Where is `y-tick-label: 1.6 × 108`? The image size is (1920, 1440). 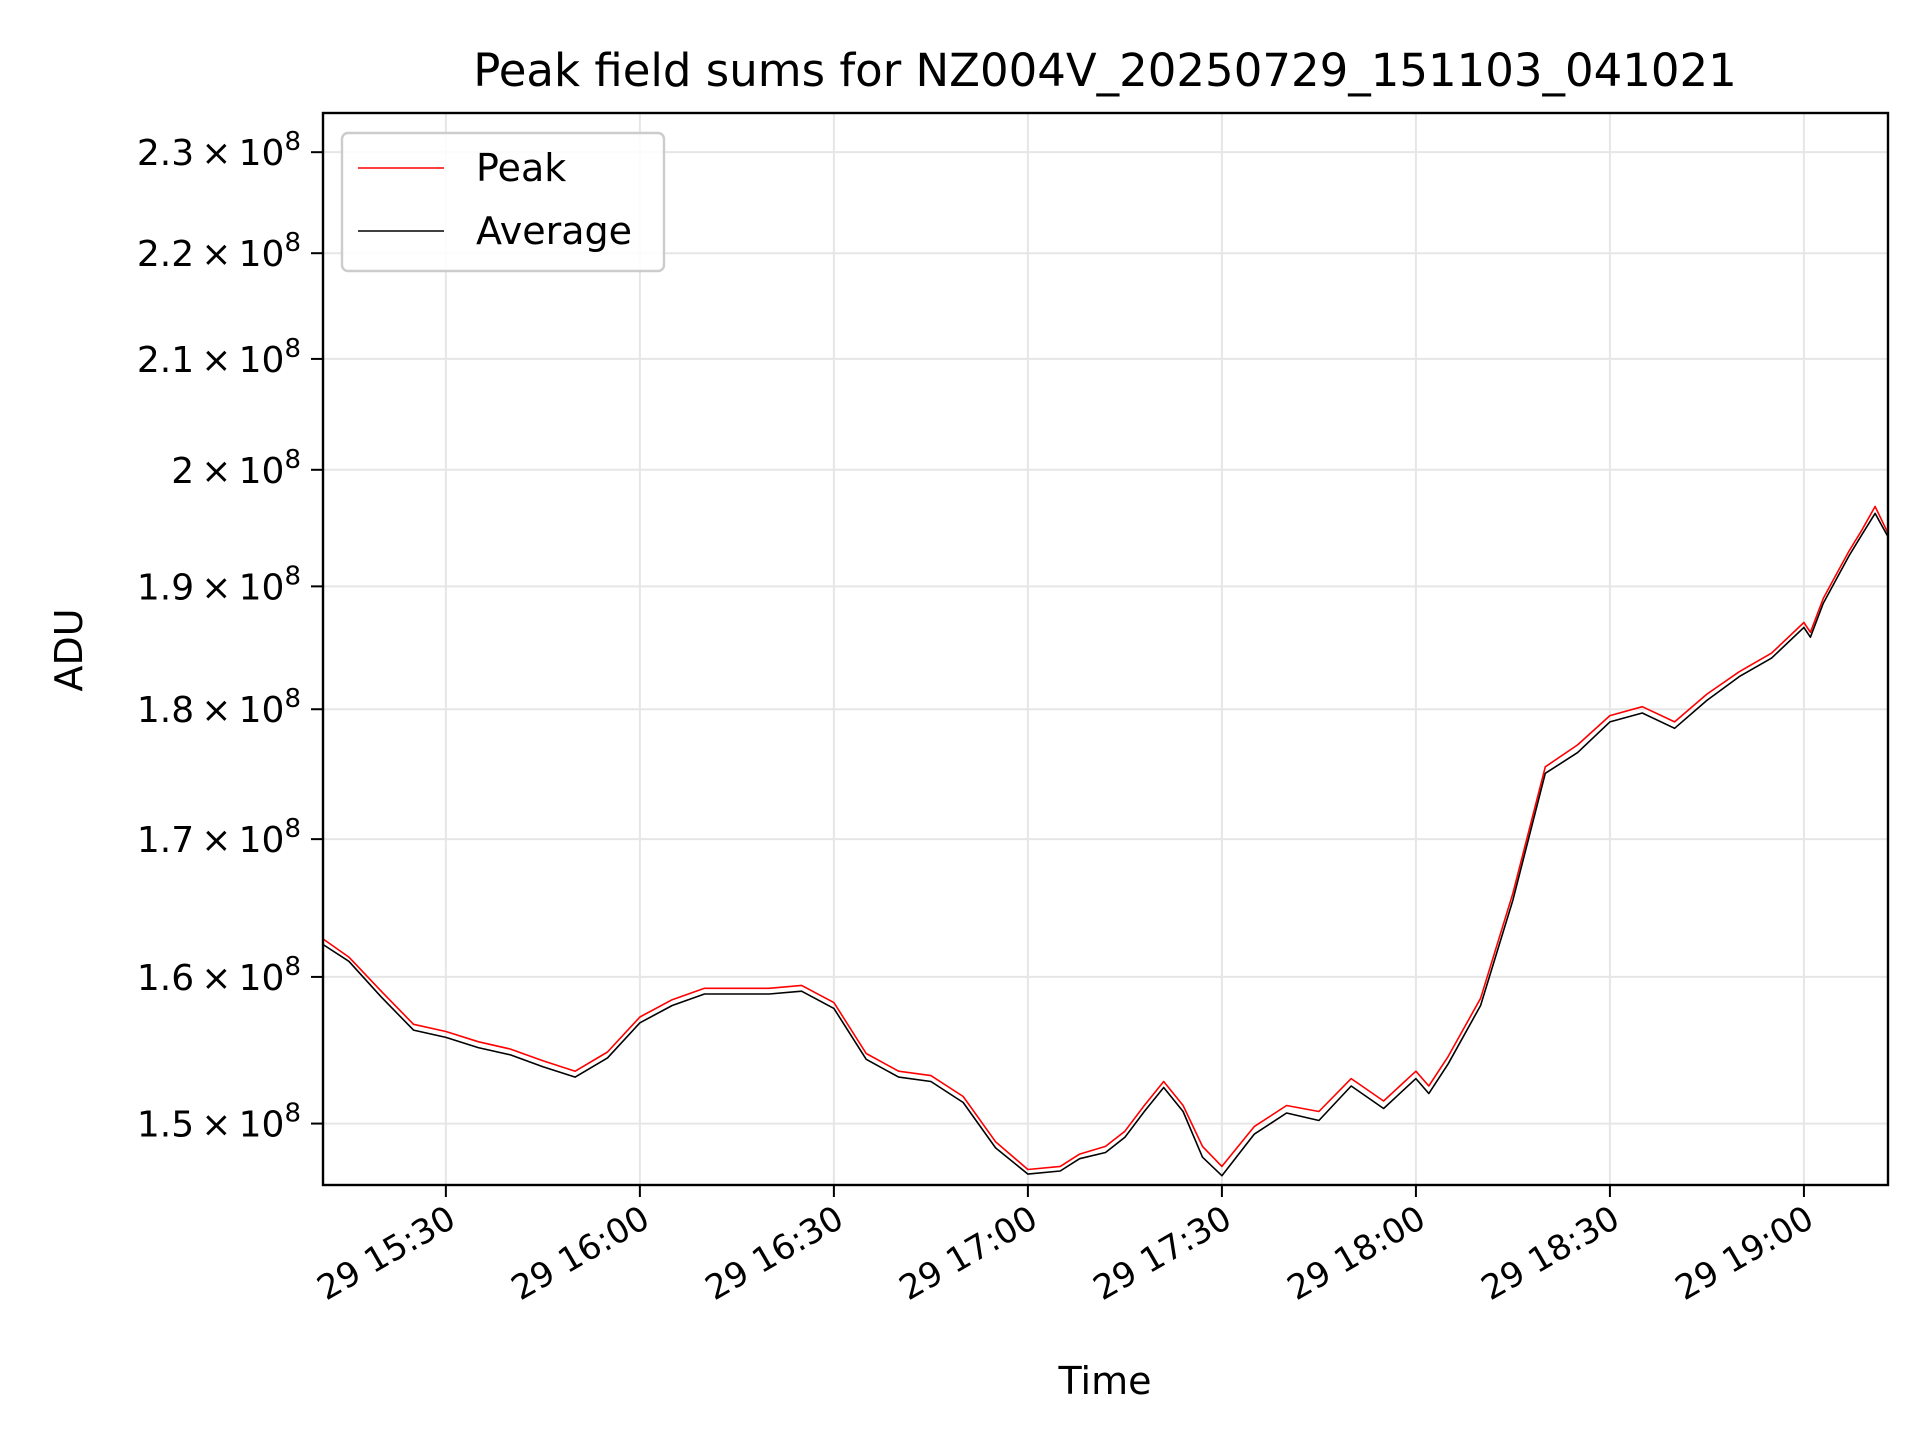 y-tick-label: 1.6 × 108 is located at coordinates (219, 975).